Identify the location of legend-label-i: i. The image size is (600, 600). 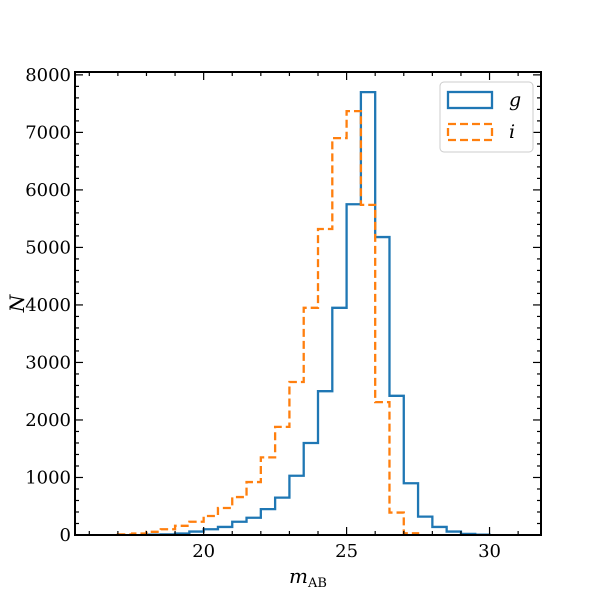
(512, 132).